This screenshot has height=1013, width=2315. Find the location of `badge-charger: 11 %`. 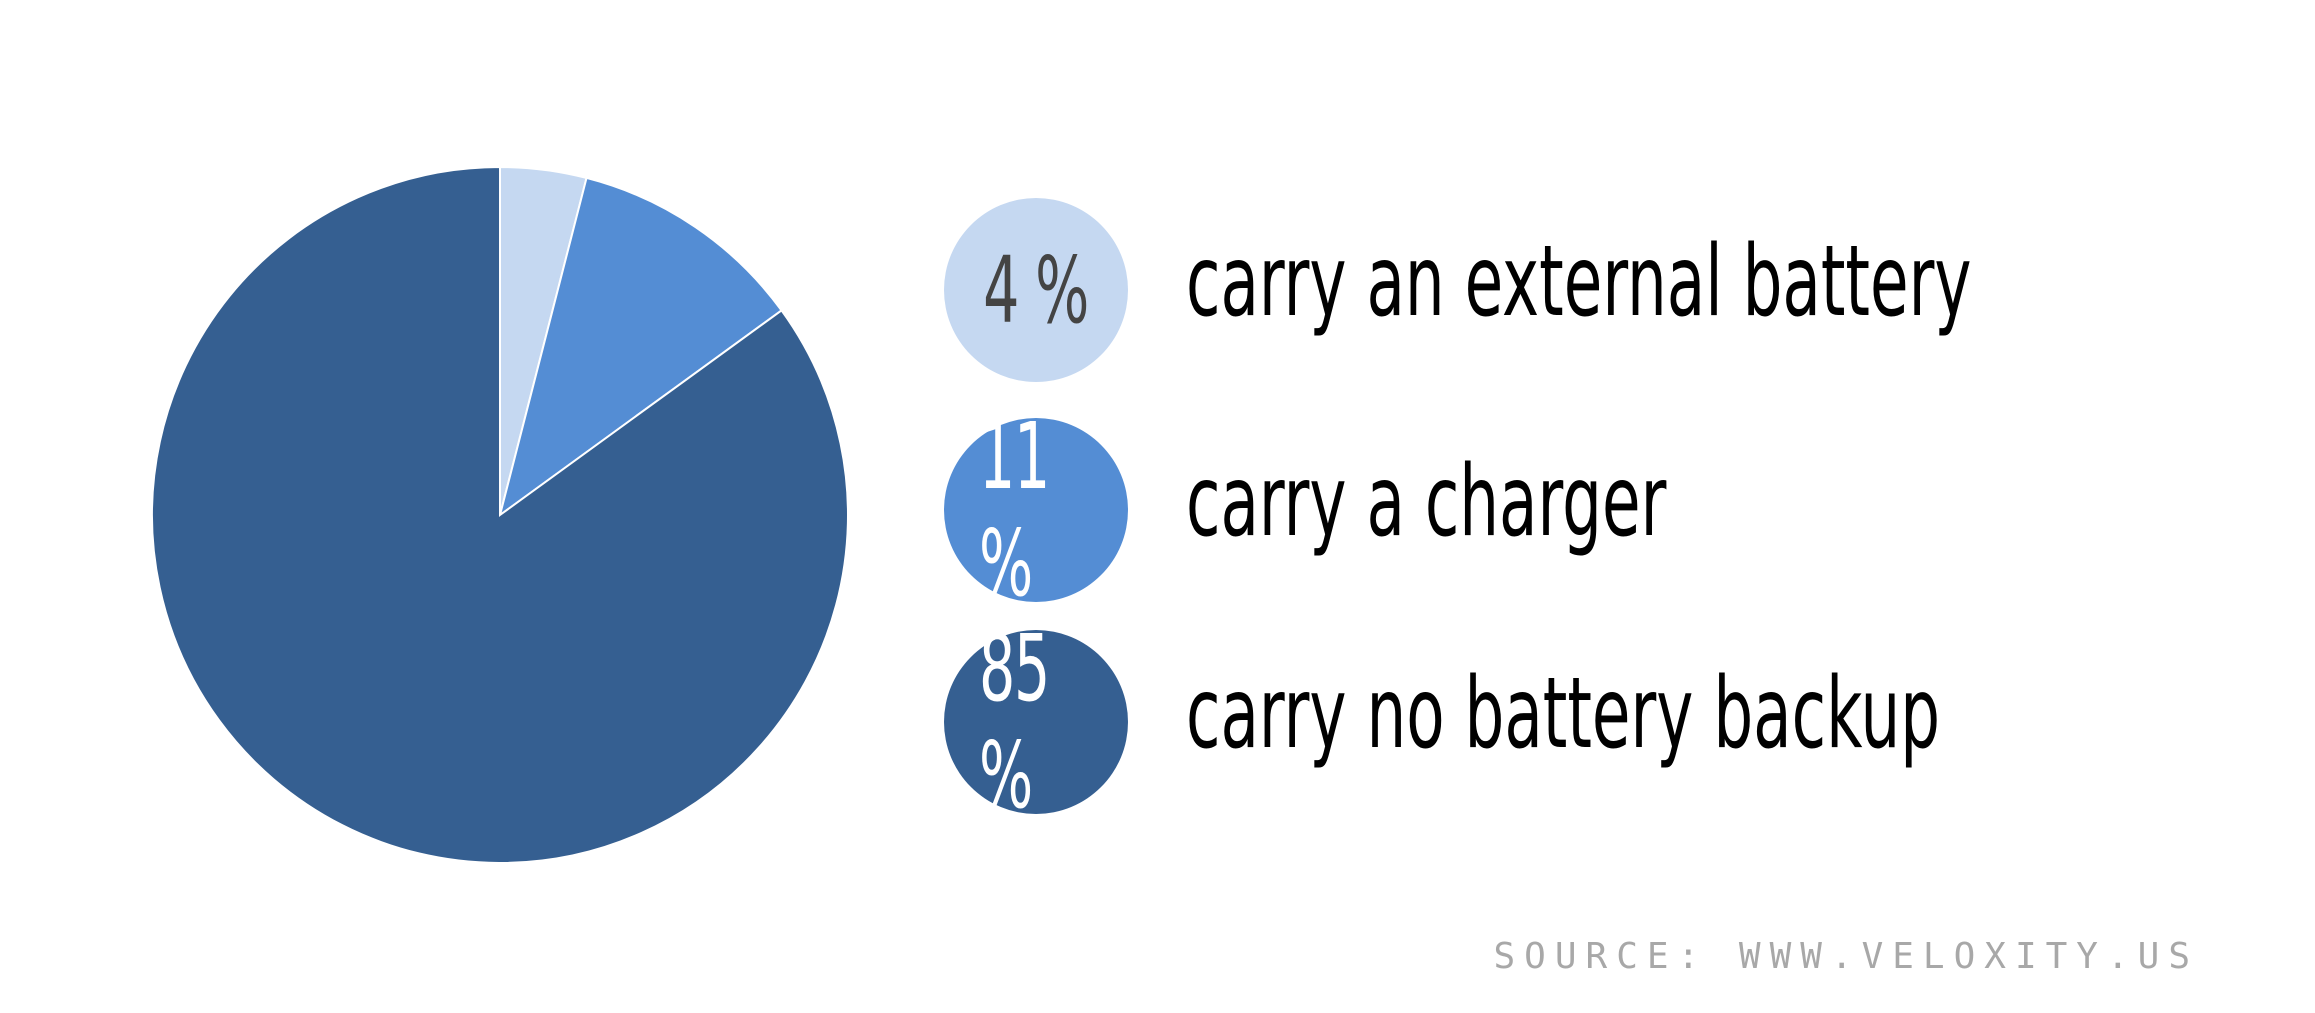

badge-charger: 11 % is located at coordinates (1036, 510).